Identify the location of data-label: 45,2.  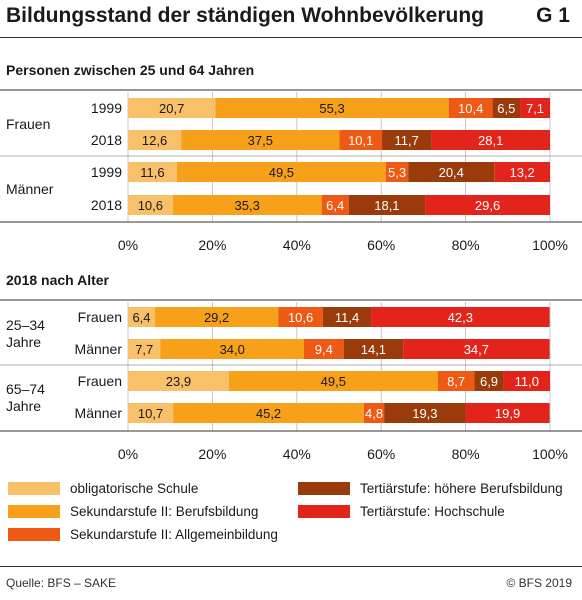
(268, 413).